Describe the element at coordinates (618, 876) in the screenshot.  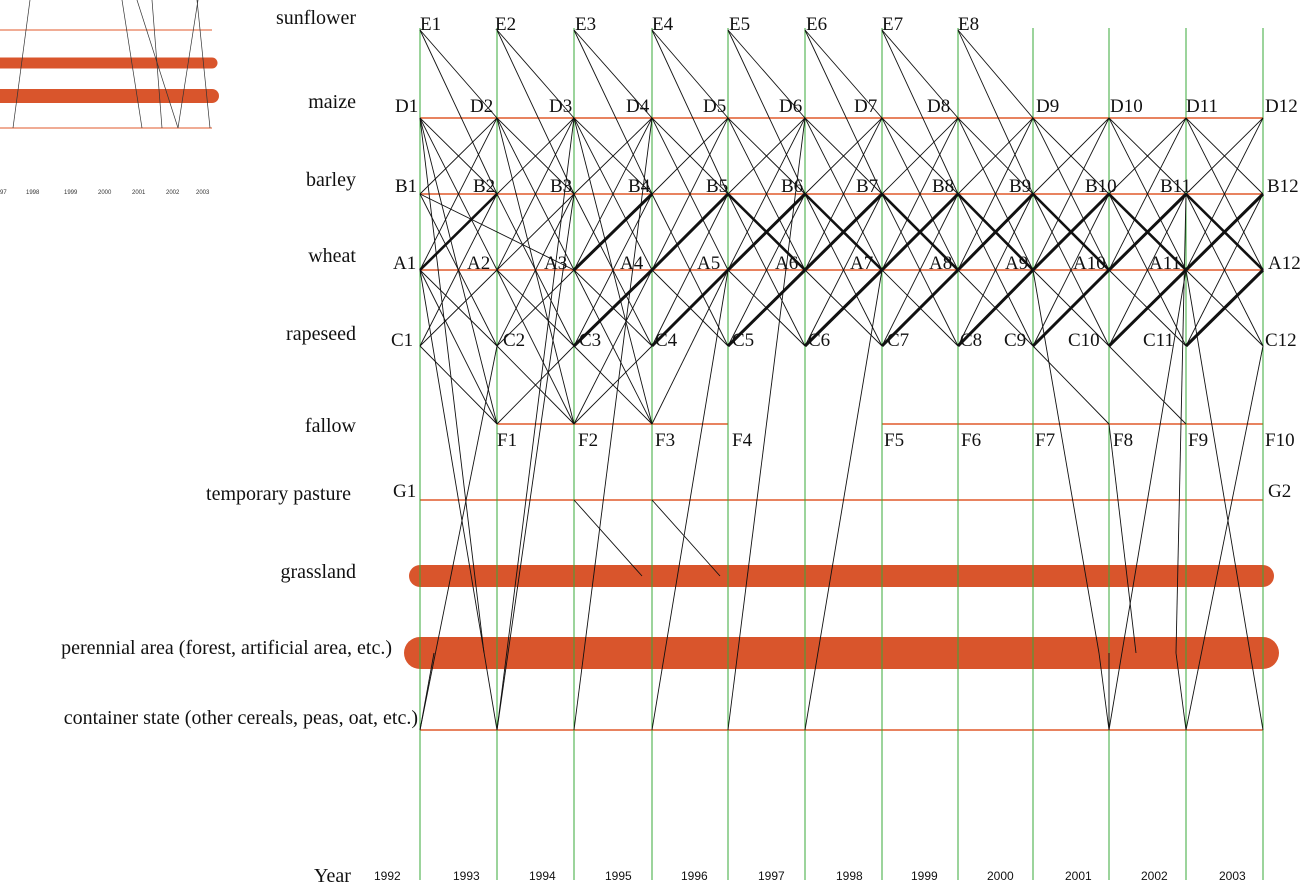
I see `year-label-1995: 1995` at that location.